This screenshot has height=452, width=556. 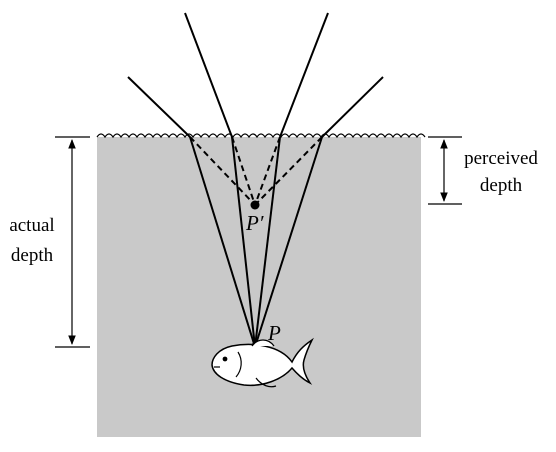 What do you see at coordinates (501, 185) in the screenshot?
I see `perceived-depth-label: depth` at bounding box center [501, 185].